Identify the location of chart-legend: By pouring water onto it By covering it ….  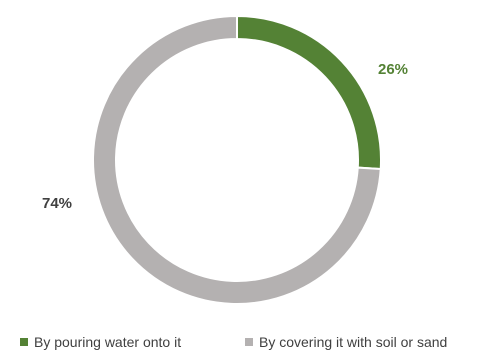
(244, 343).